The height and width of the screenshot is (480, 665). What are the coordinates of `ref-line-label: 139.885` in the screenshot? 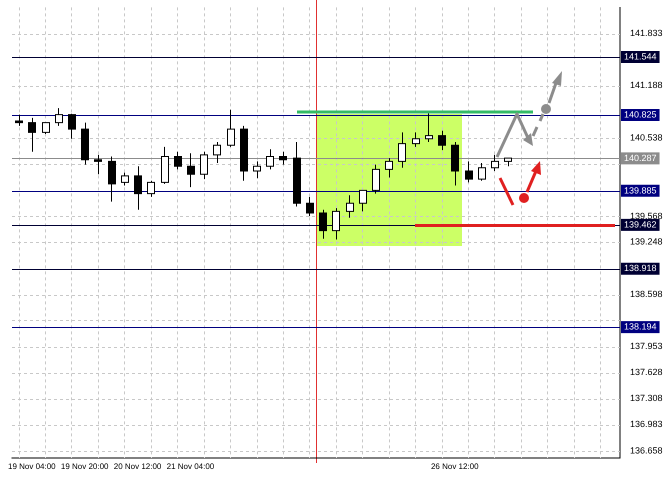 It's located at (640, 190).